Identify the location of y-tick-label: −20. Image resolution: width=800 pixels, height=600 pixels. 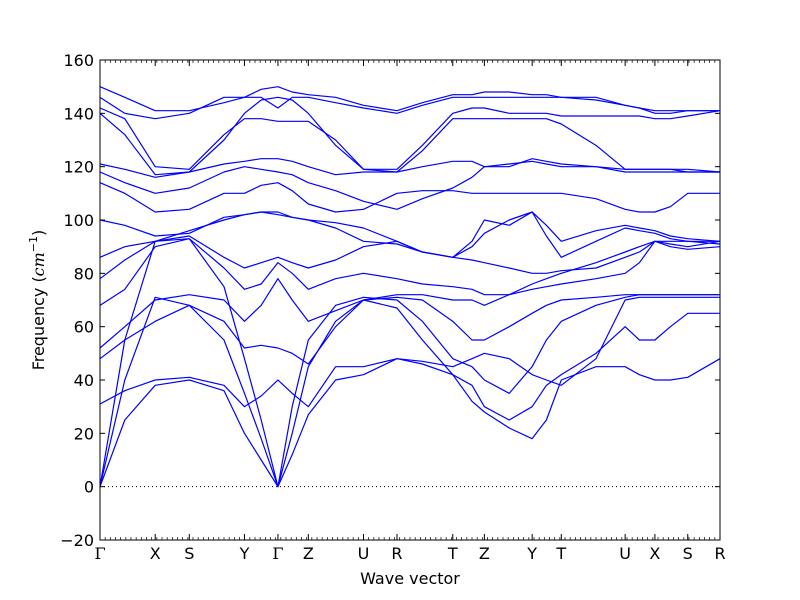
(77, 540).